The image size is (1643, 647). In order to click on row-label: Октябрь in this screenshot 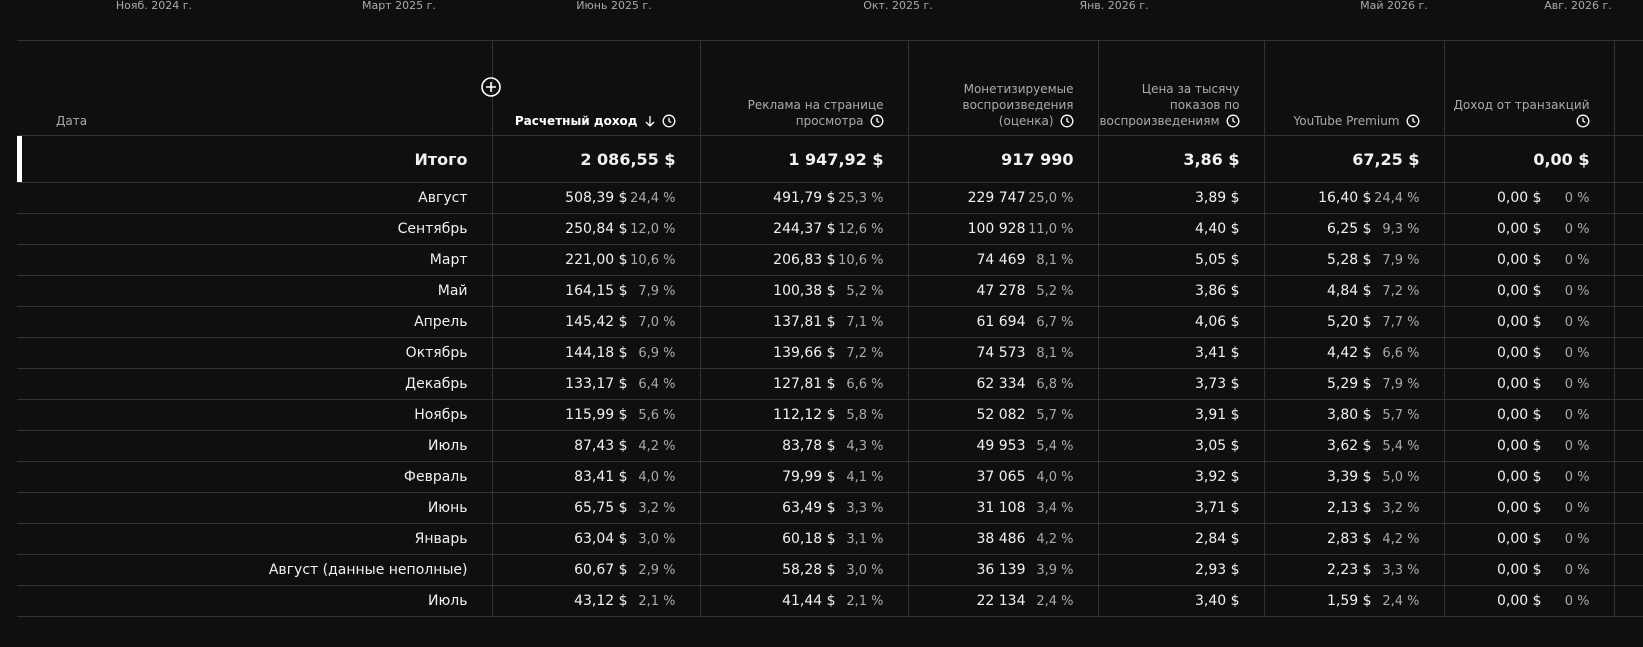, I will do `click(254, 353)`.